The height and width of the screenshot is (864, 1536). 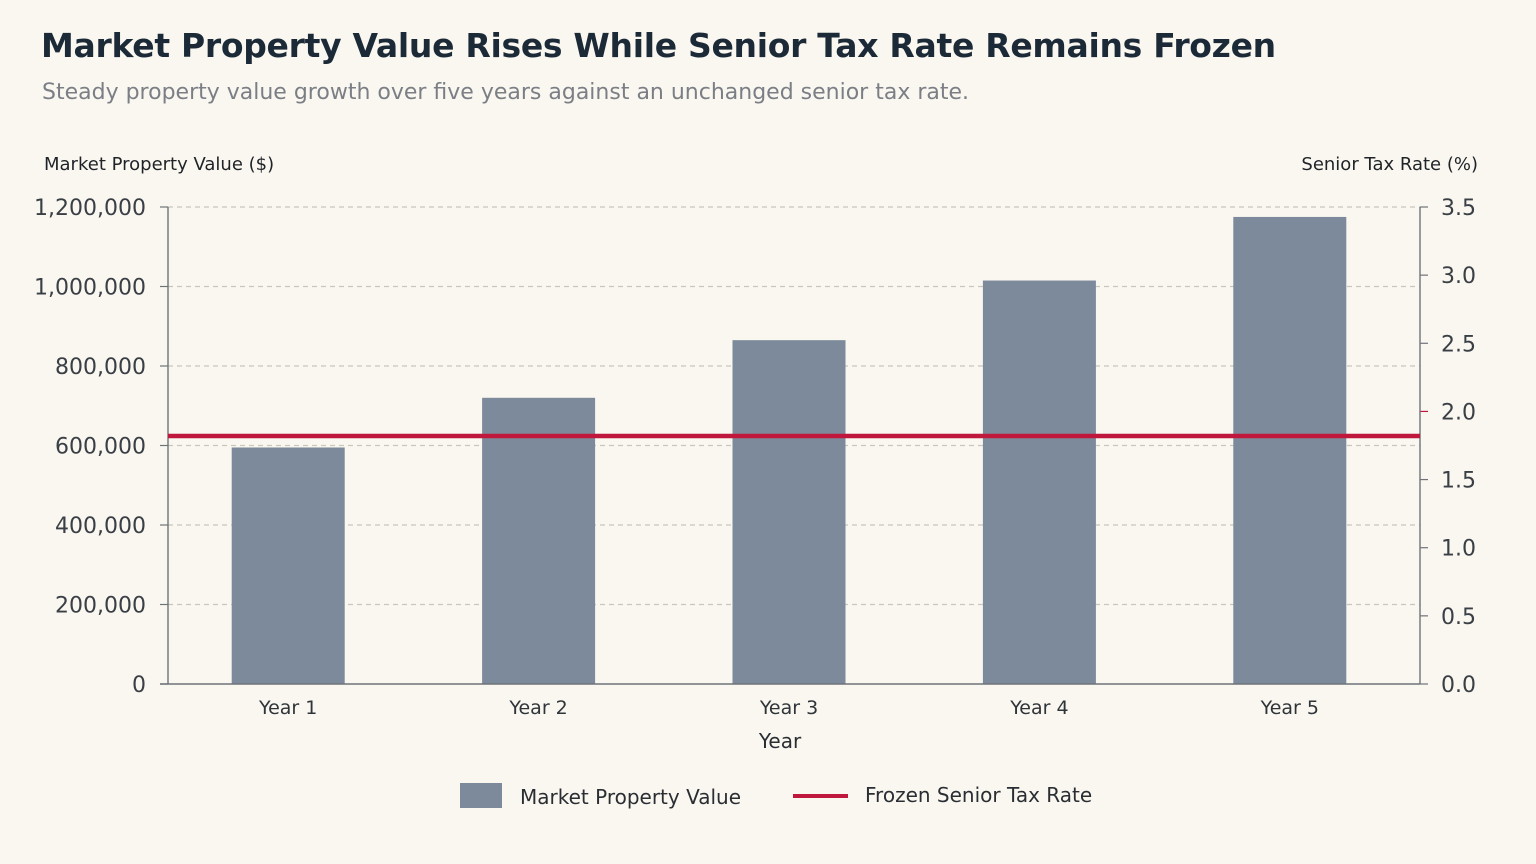 What do you see at coordinates (100, 526) in the screenshot?
I see `y-tick-label-left: 400,000` at bounding box center [100, 526].